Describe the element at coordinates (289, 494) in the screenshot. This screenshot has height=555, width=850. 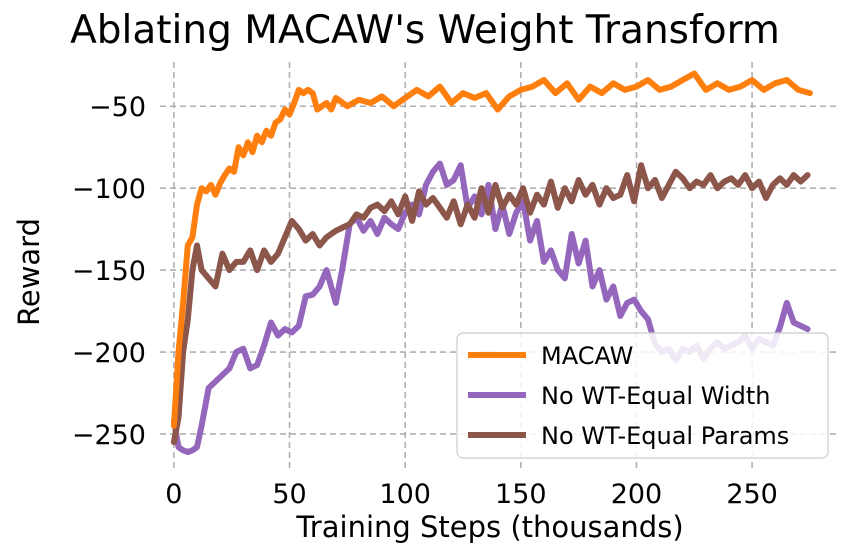
I see `x-tick-label: 50` at that location.